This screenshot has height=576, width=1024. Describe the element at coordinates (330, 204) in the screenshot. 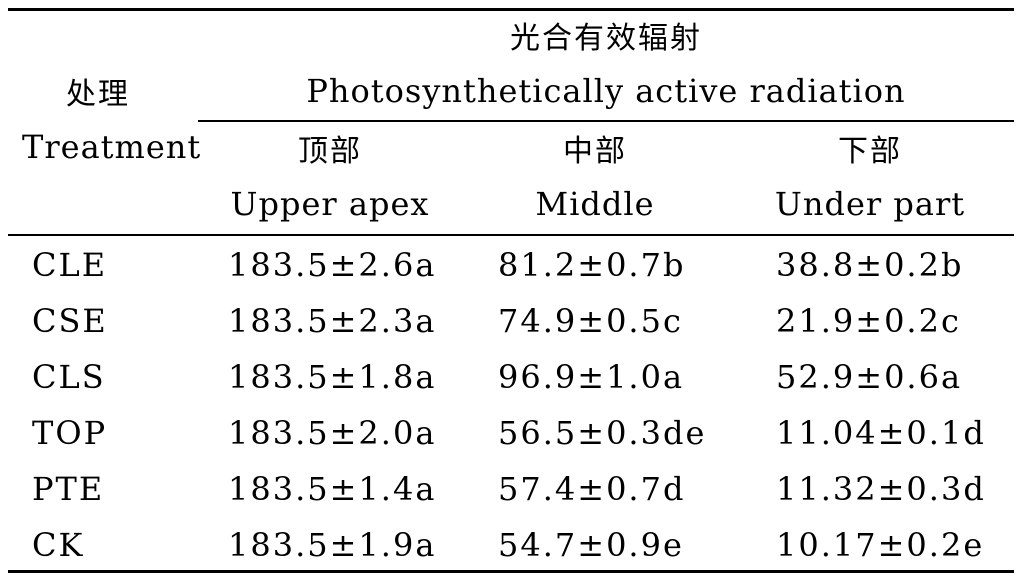

I see `column-header-upper-en: Upper apex` at that location.